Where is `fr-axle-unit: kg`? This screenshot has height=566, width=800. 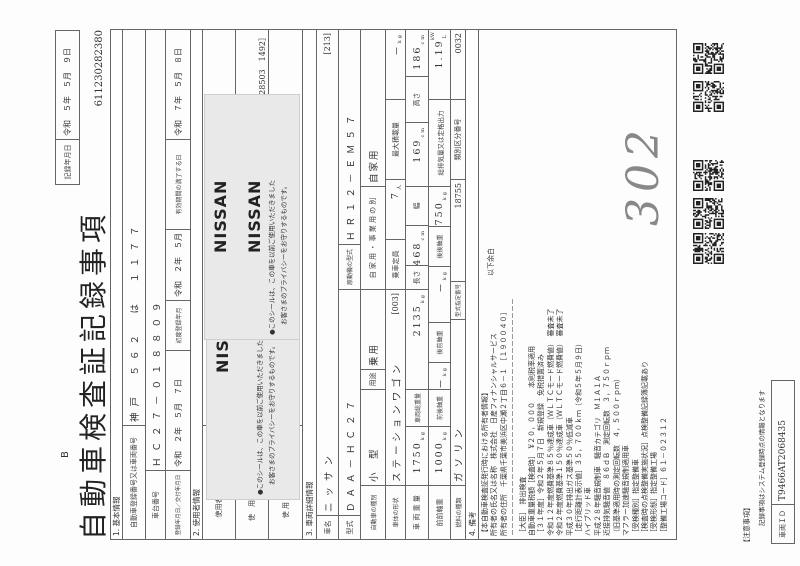
fr-axle-unit: kg is located at coordinates (445, 371).